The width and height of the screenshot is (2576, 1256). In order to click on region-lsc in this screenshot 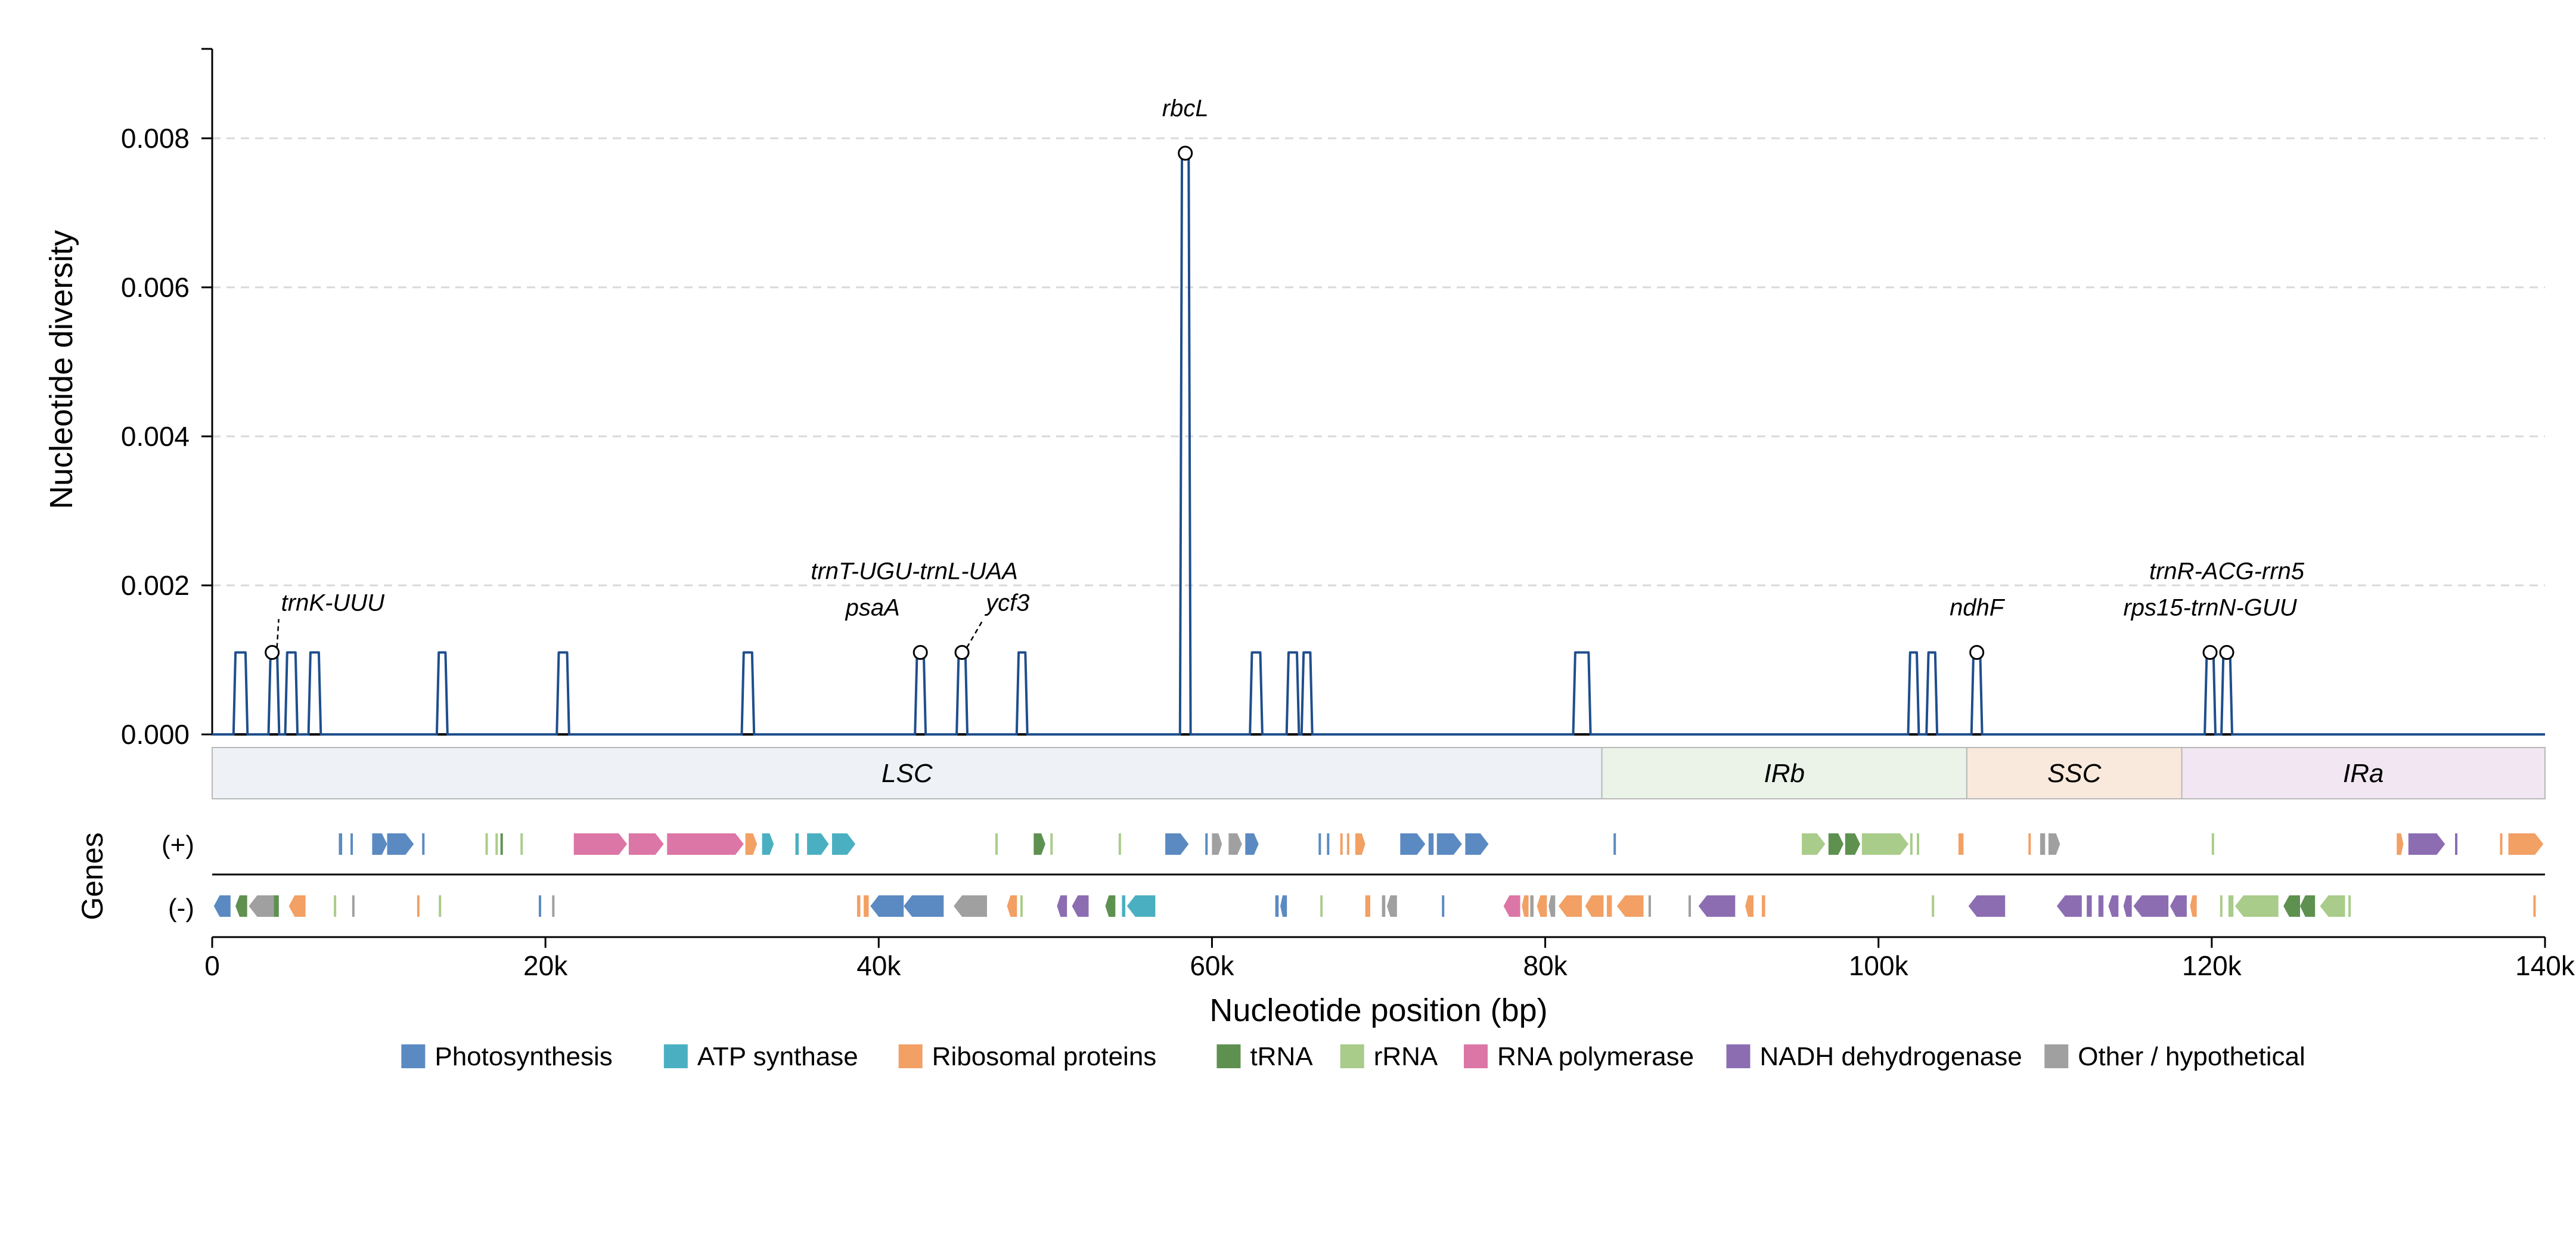, I will do `click(908, 773)`.